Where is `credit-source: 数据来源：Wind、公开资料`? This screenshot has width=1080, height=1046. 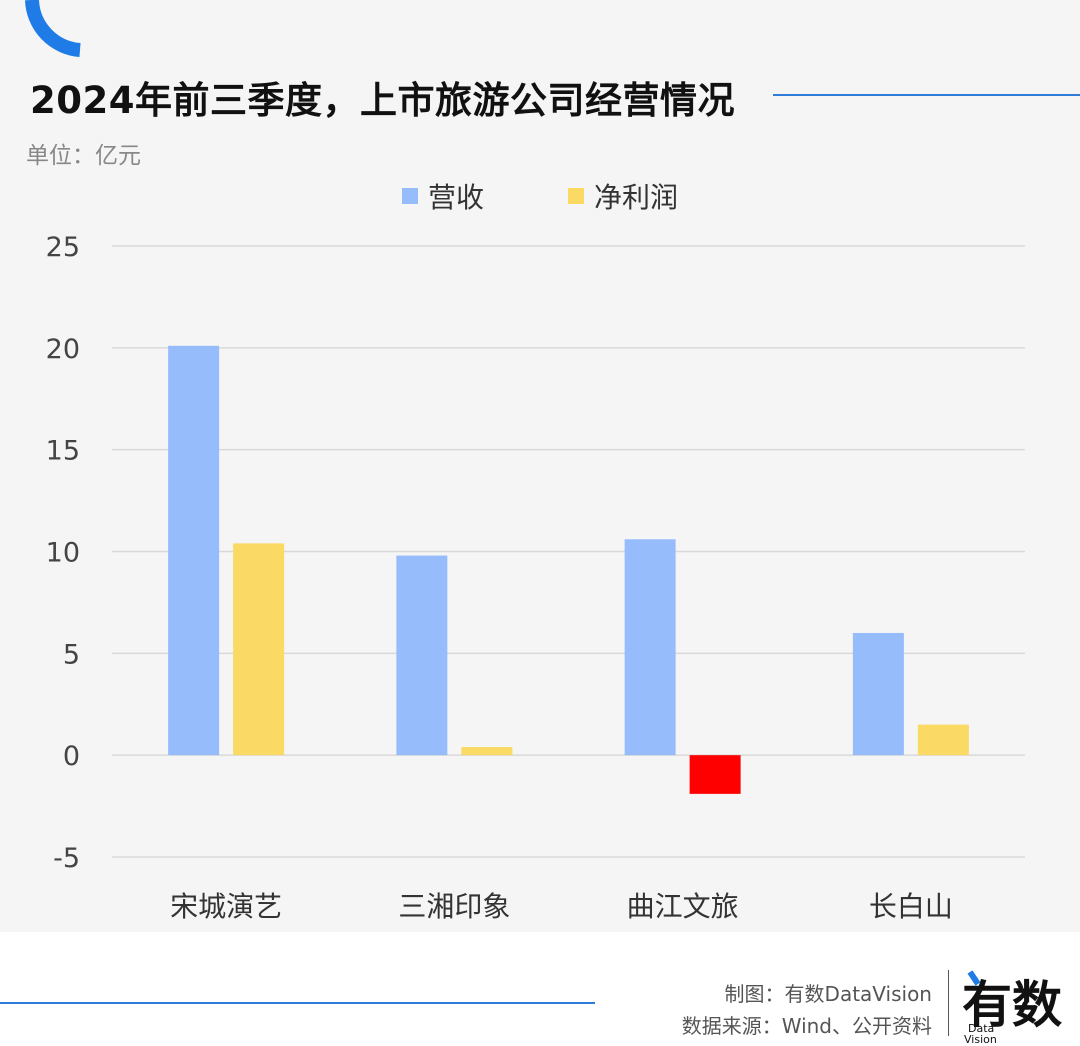
credit-source: 数据来源：Wind、公开资料 is located at coordinates (806, 1026).